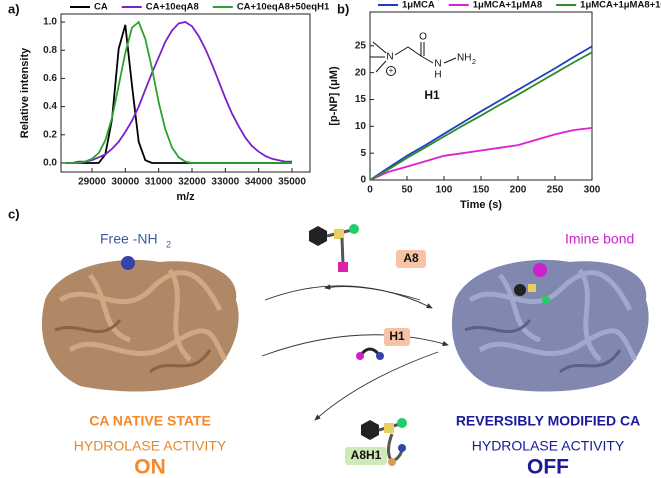 The image size is (661, 478). Describe the element at coordinates (370, 190) in the screenshot. I see `x-tick-label: 0` at that location.